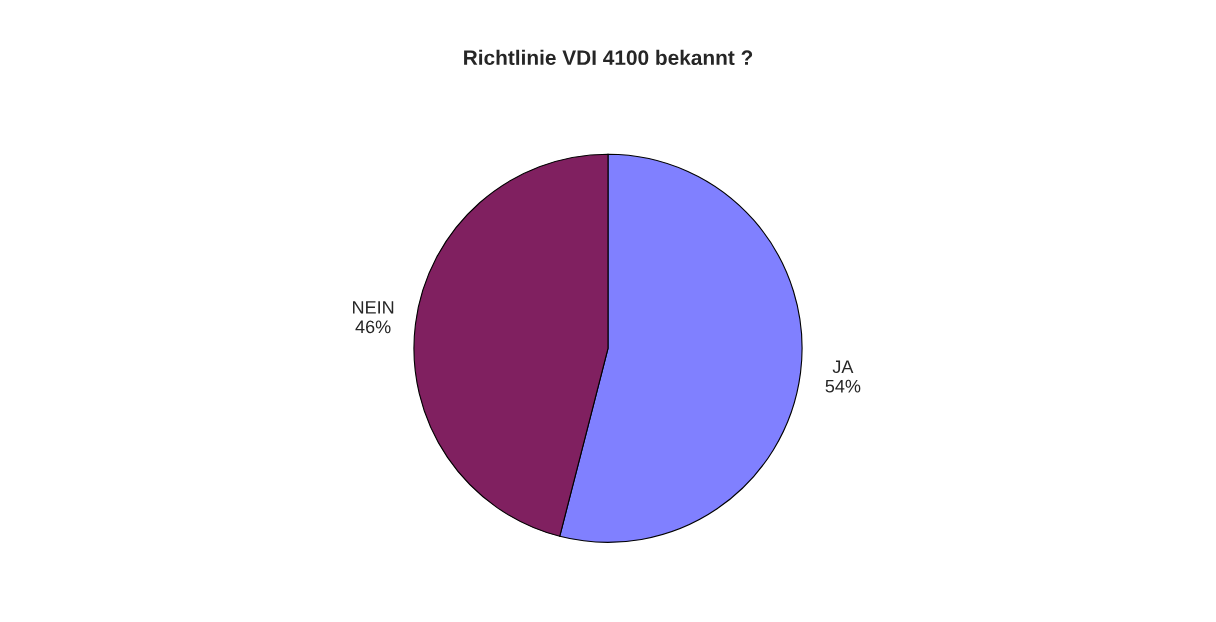 The height and width of the screenshot is (622, 1216). What do you see at coordinates (608, 57) in the screenshot?
I see `chart-title: Richtlinie VDI 4100 bekannt ?` at bounding box center [608, 57].